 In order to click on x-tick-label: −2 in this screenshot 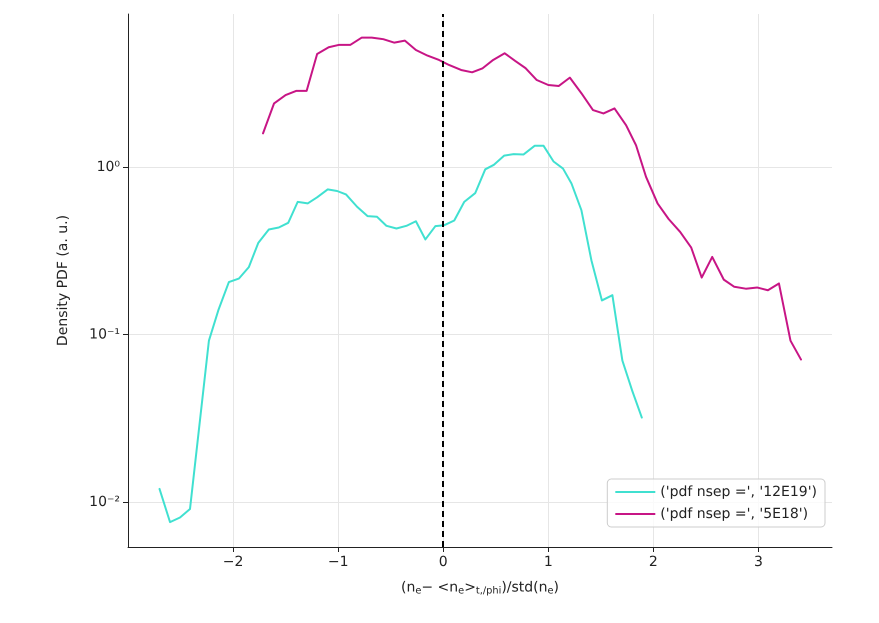, I will do `click(233, 562)`.